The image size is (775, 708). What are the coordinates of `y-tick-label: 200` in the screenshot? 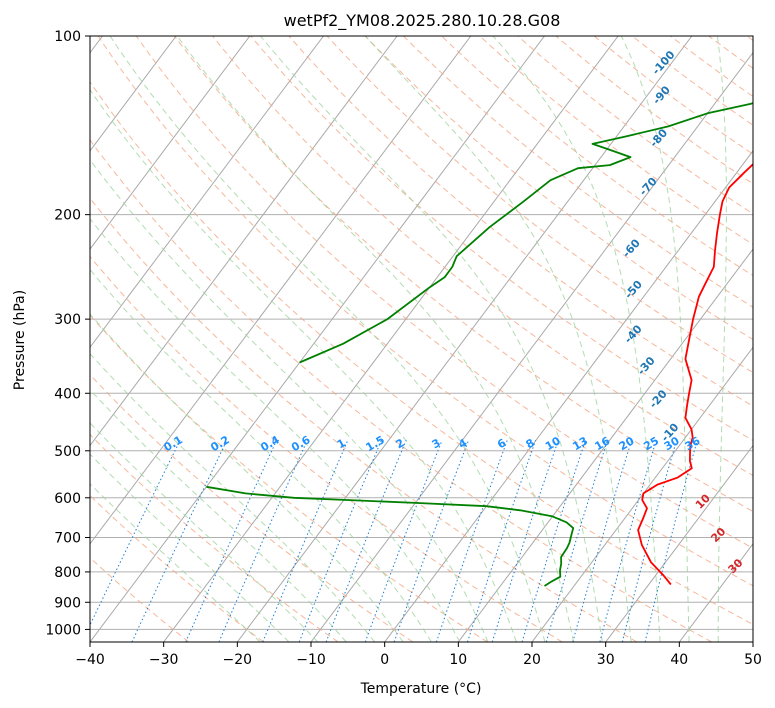 It's located at (67, 216).